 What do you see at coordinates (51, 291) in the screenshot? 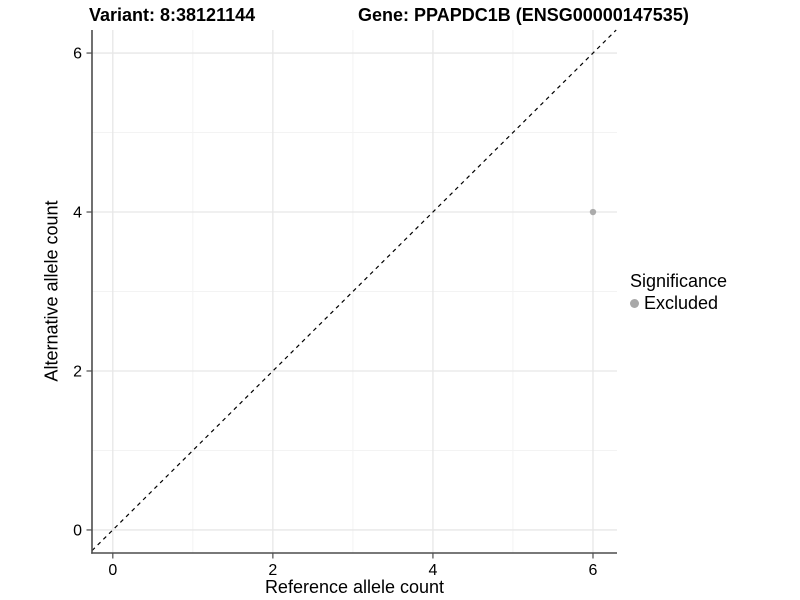
I see `y-axis-title: Alternative allele count` at bounding box center [51, 291].